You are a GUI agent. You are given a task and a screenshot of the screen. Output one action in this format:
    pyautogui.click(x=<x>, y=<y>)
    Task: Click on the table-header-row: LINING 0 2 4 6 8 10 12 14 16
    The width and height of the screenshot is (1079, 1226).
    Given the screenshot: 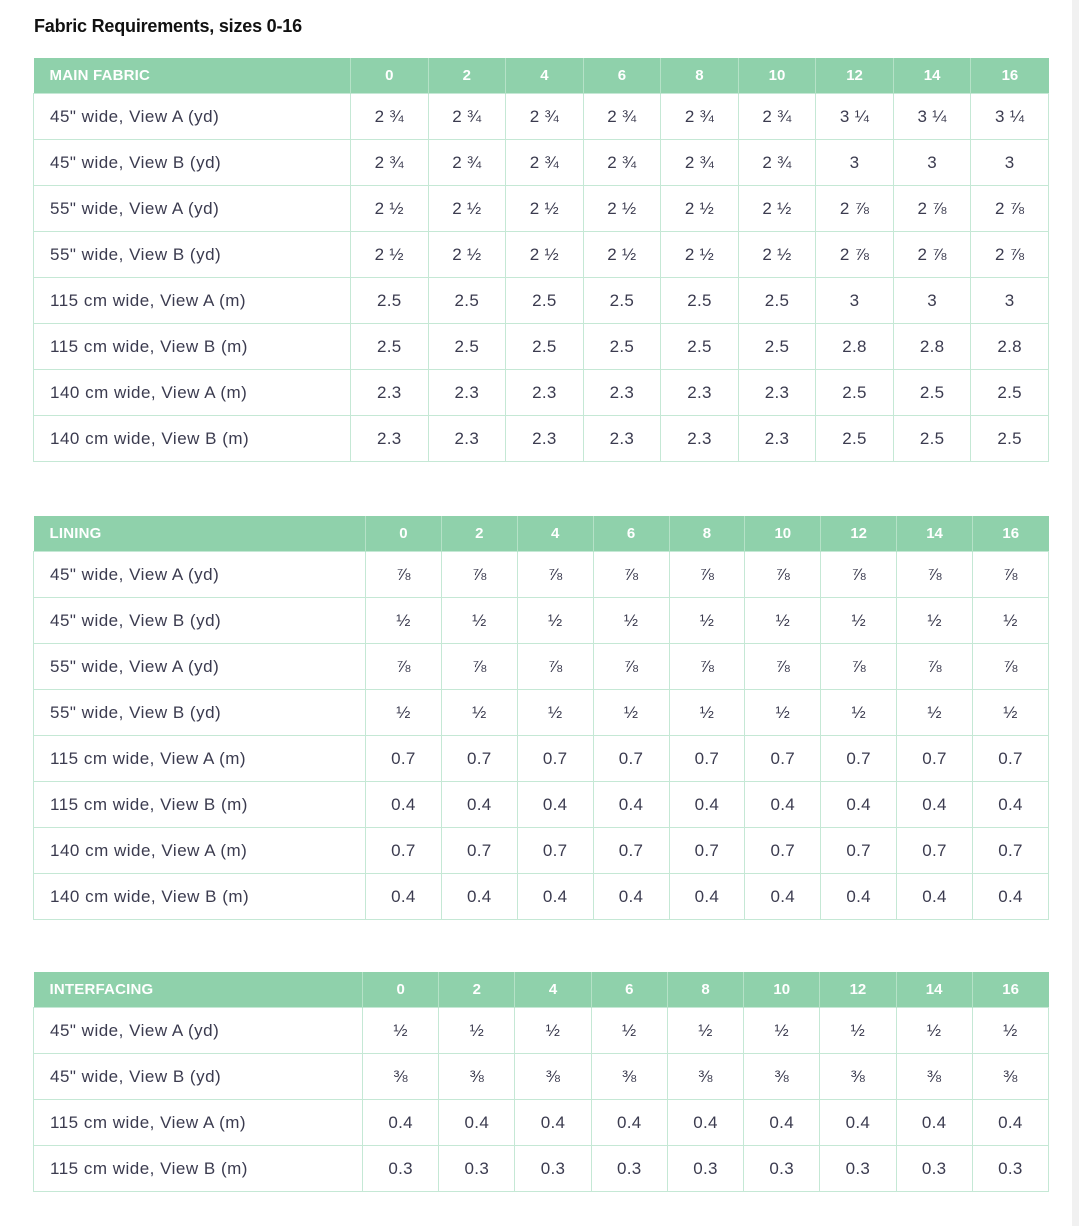 What is the action you would take?
    pyautogui.click(x=541, y=534)
    